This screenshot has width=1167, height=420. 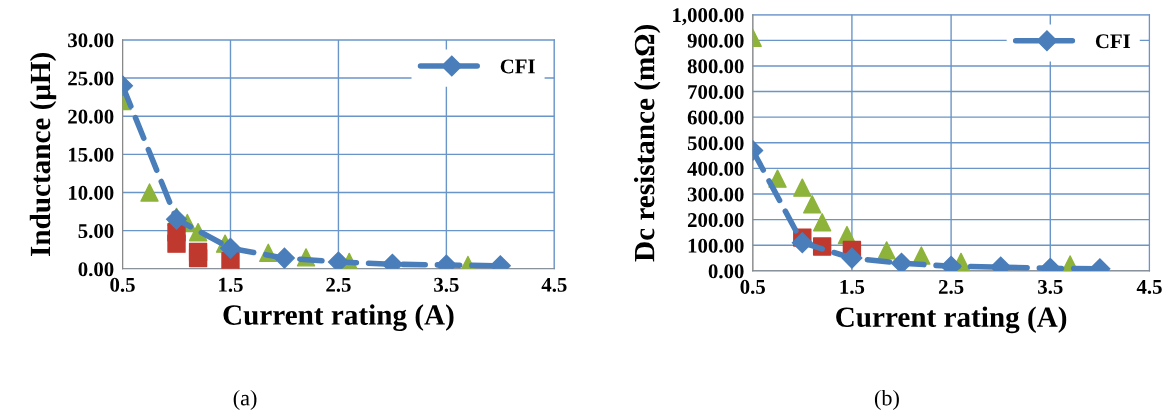 What do you see at coordinates (886, 400) in the screenshot?
I see `text: (b)` at bounding box center [886, 400].